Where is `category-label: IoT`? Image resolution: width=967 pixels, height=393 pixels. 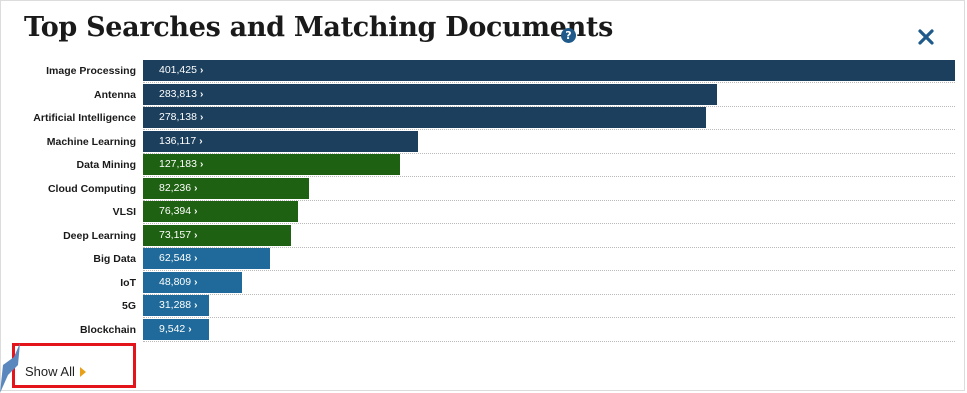 category-label: IoT is located at coordinates (128, 282).